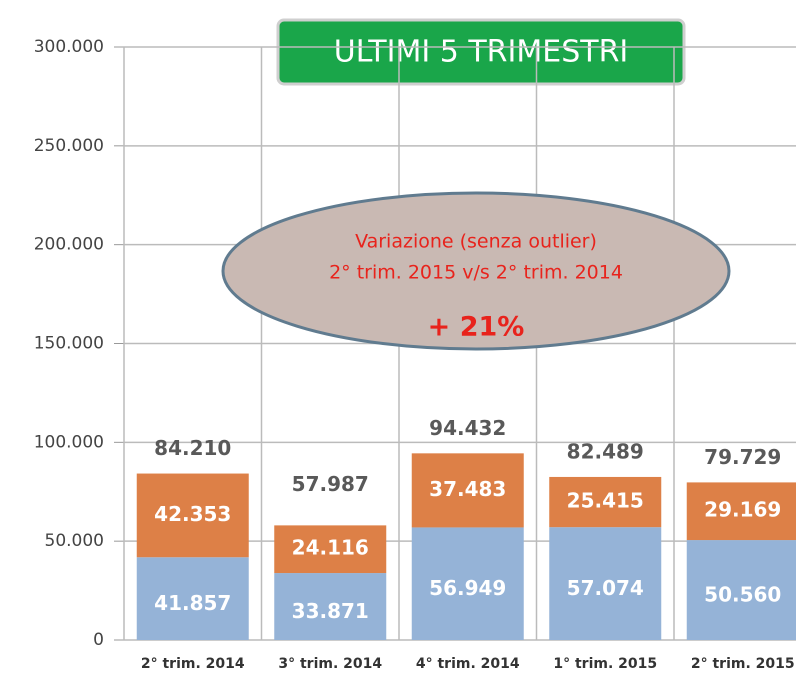 This screenshot has width=796, height=674. What do you see at coordinates (742, 595) in the screenshot?
I see `value-label: 50.560` at bounding box center [742, 595].